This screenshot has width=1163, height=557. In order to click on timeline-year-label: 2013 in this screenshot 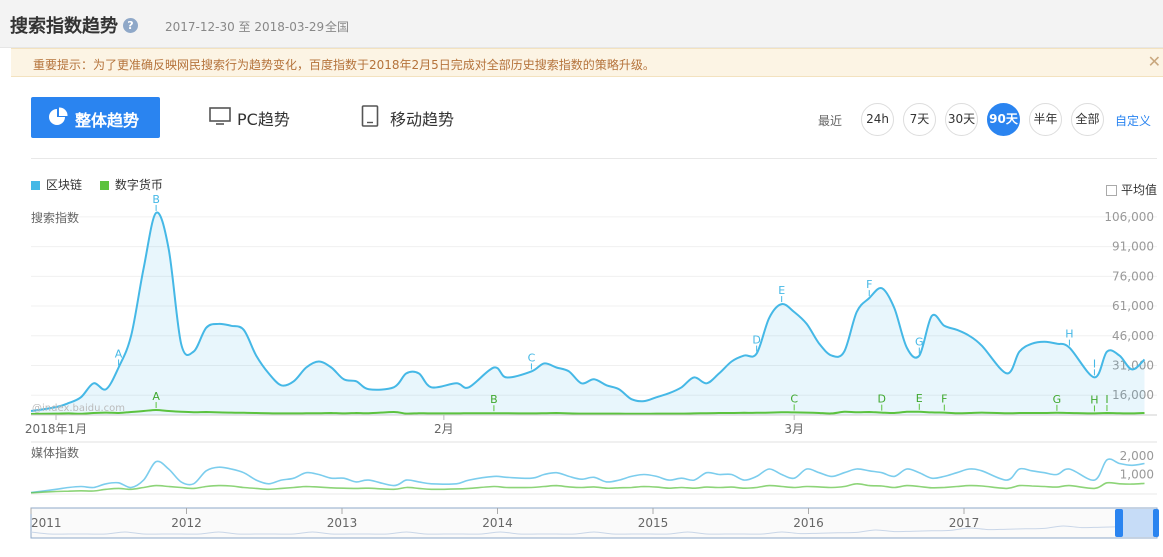, I will do `click(342, 523)`.